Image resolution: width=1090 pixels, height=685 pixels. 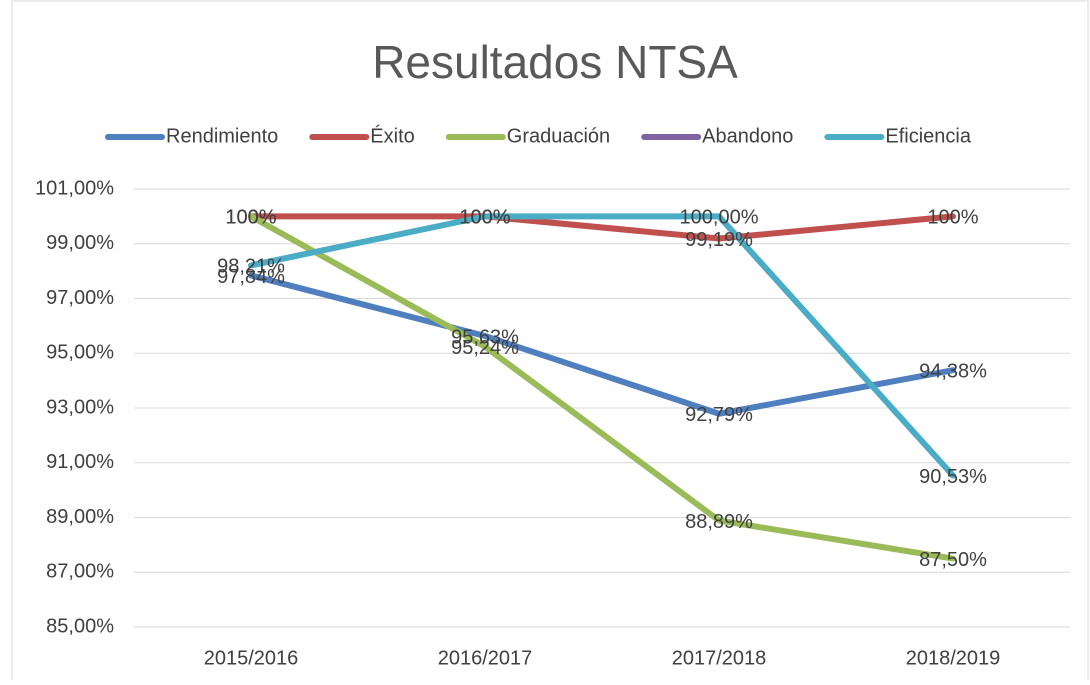 I want to click on x-tick-label: 2015/2016, so click(x=251, y=658).